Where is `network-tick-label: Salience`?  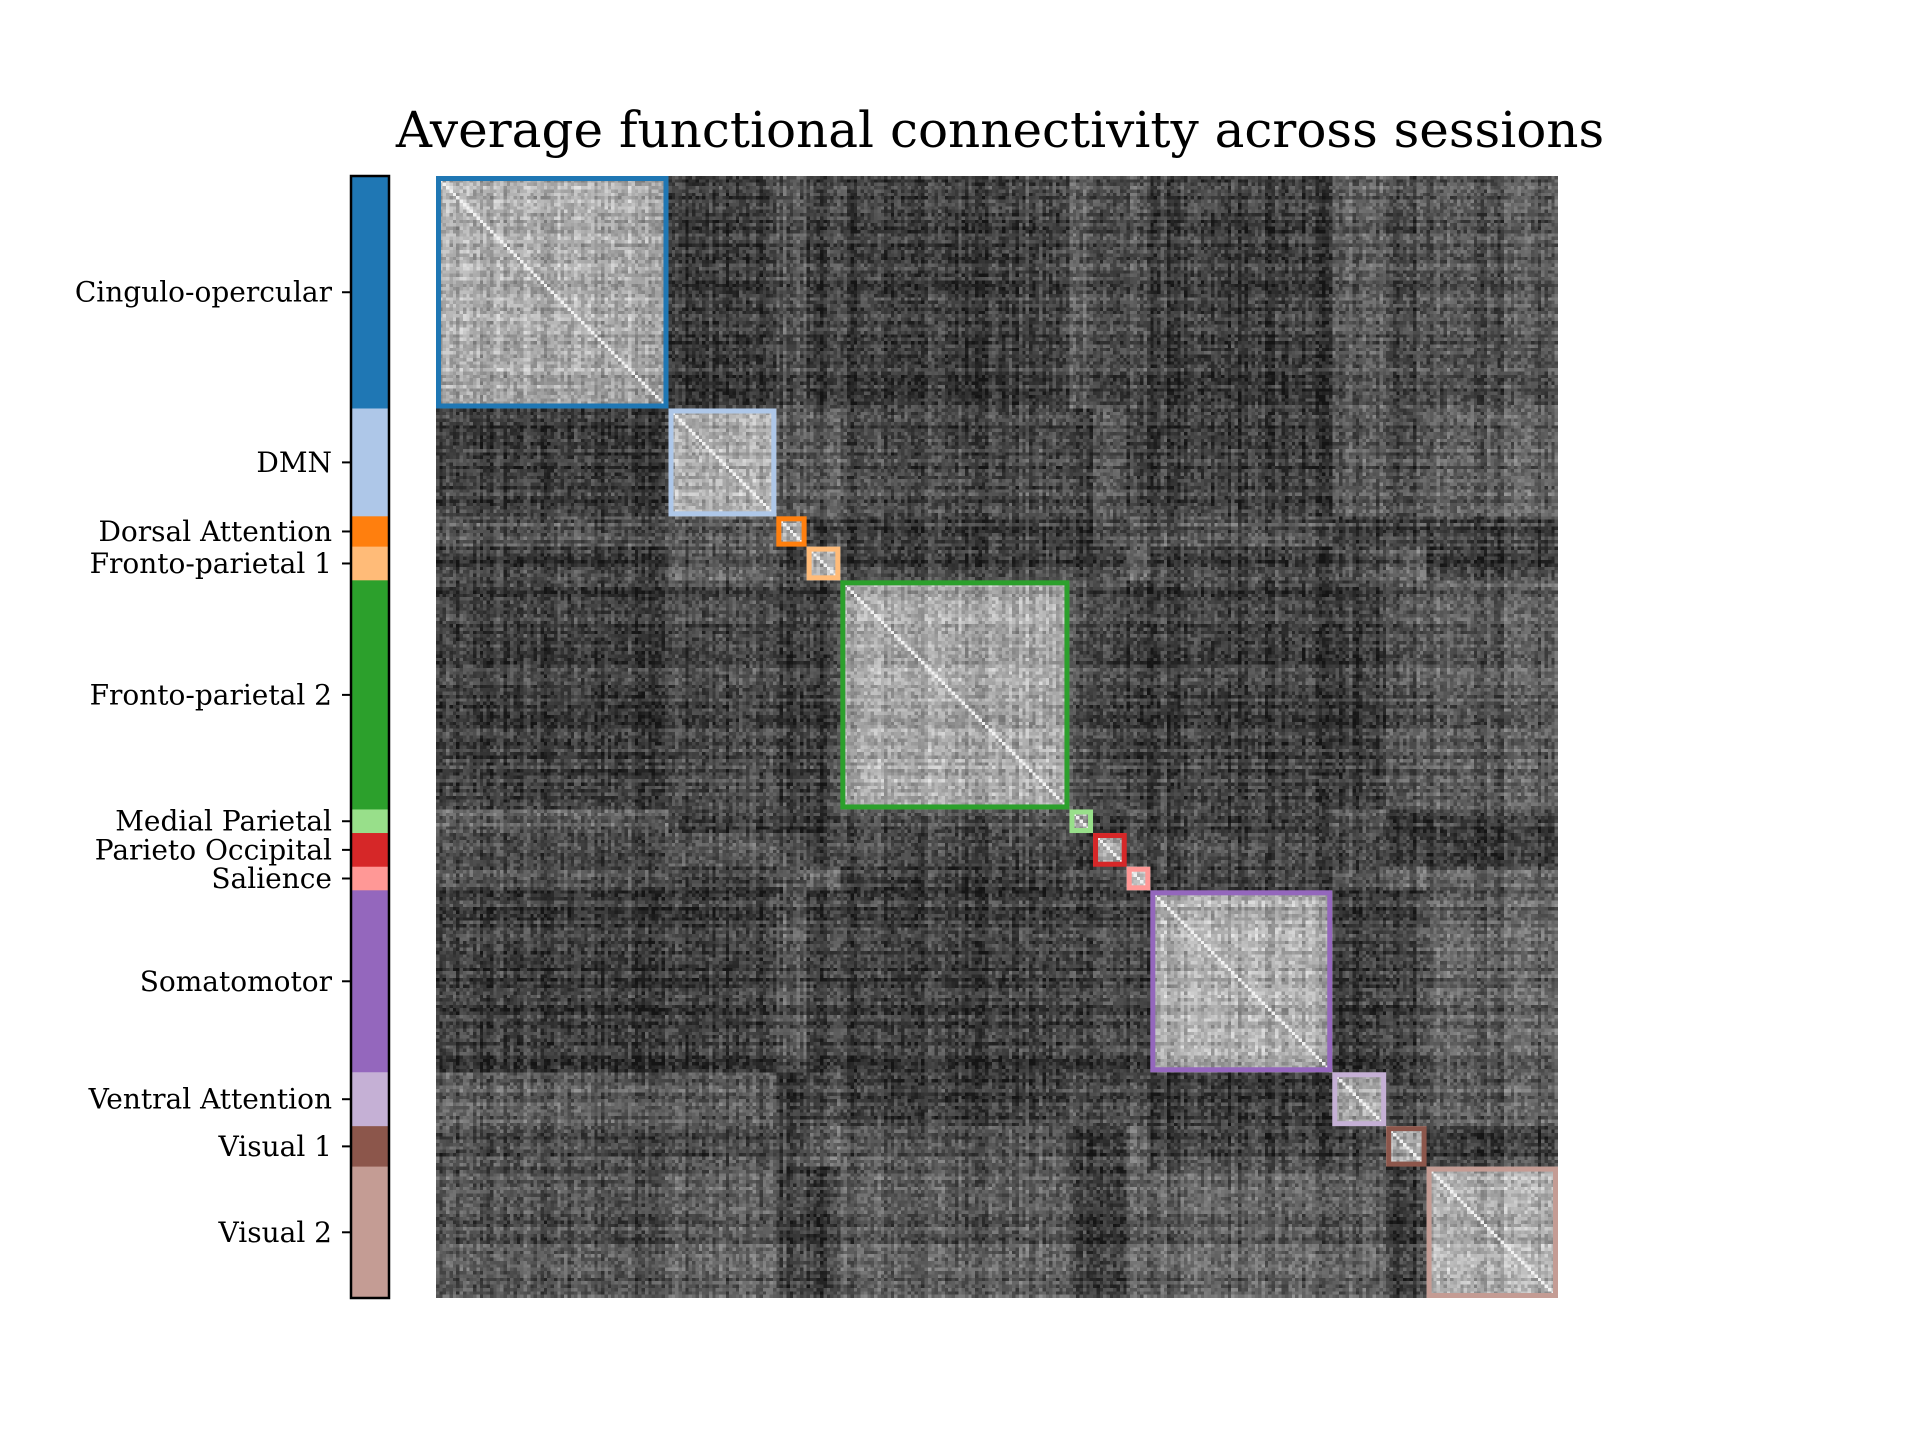 network-tick-label: Salience is located at coordinates (271, 878).